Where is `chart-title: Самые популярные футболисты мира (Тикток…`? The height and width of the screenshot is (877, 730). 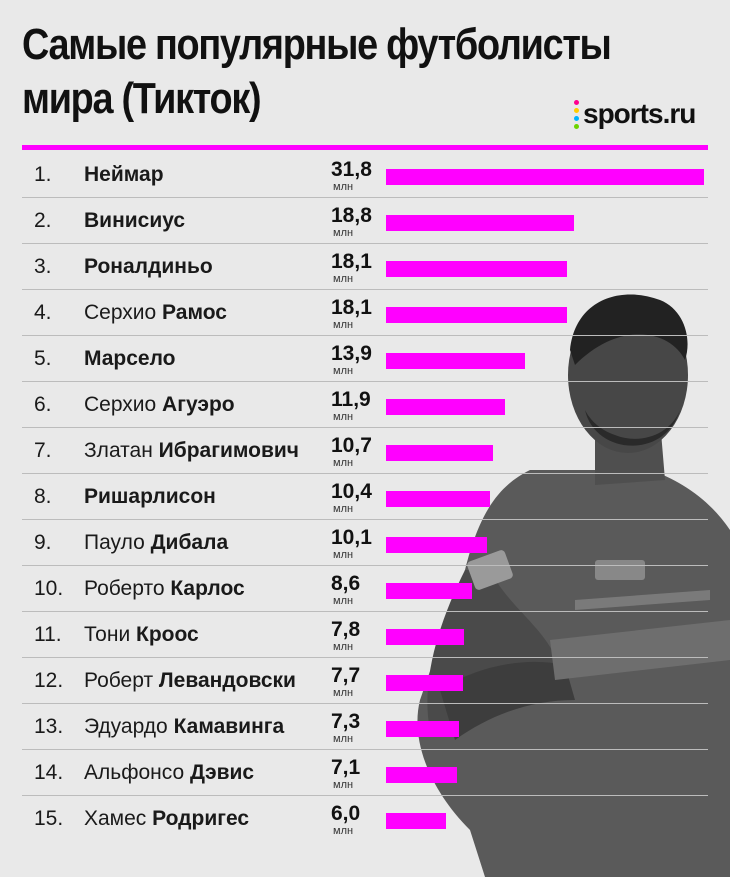
chart-title: Самые популярные футболисты мира (Тикток… is located at coordinates (318, 72).